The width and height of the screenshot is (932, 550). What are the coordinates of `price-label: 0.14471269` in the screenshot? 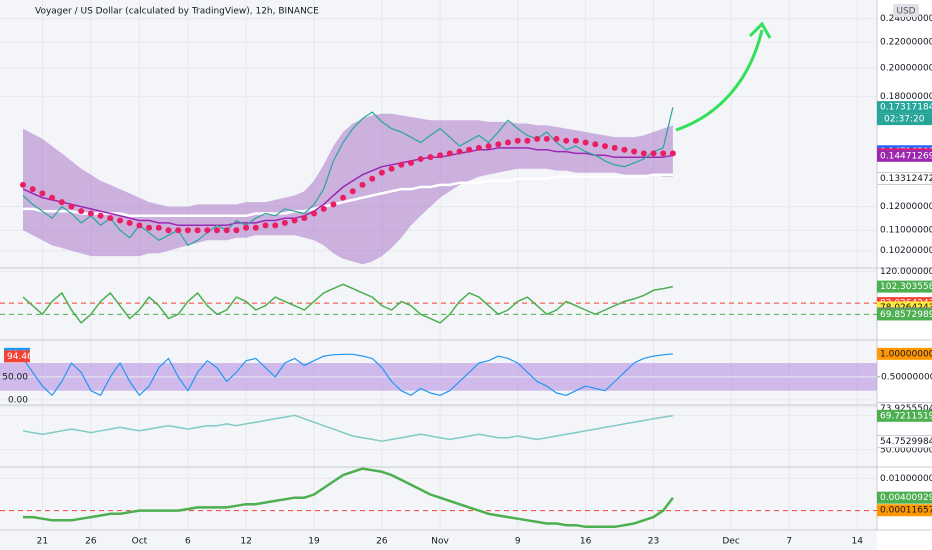 It's located at (906, 156).